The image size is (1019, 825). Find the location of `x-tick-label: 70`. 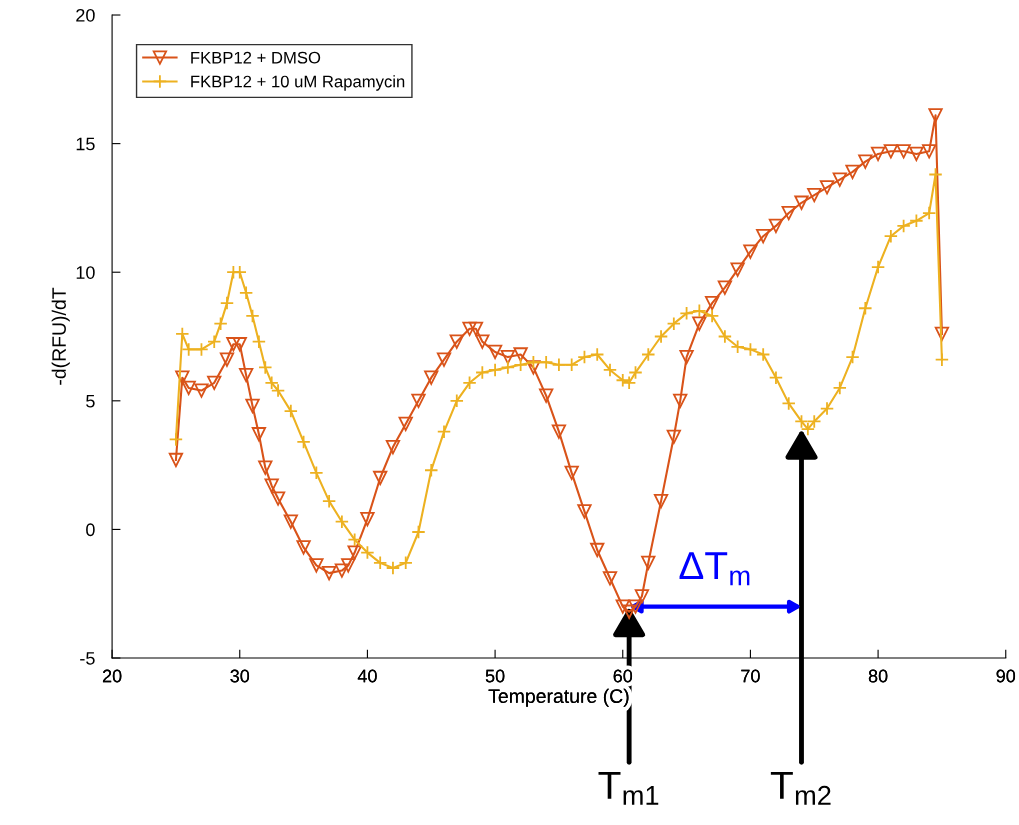

x-tick-label: 70 is located at coordinates (750, 676).